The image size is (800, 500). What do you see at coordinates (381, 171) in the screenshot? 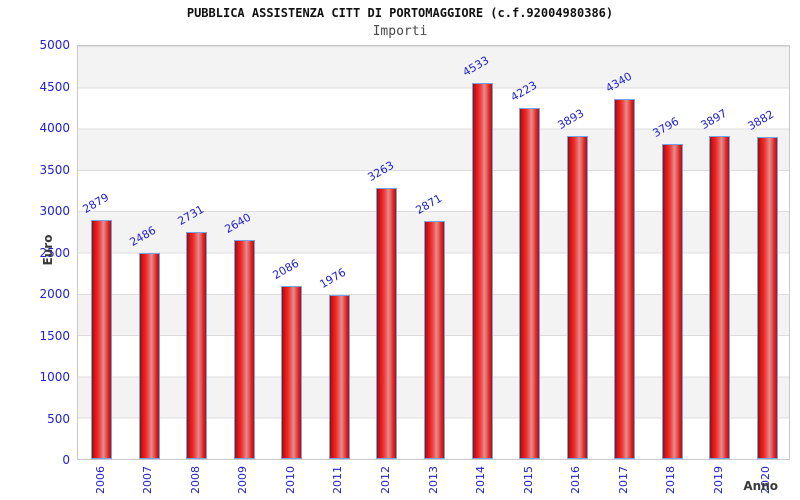
I see `bar-value-label: 3263` at bounding box center [381, 171].